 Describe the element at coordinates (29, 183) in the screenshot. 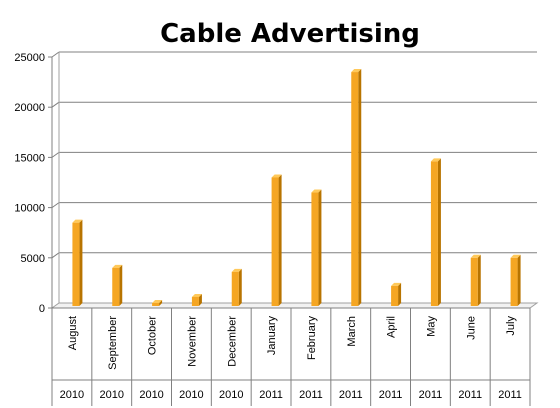

I see `y-axis-tick-labels: 0 5000 10000 15000 20000 25000` at that location.